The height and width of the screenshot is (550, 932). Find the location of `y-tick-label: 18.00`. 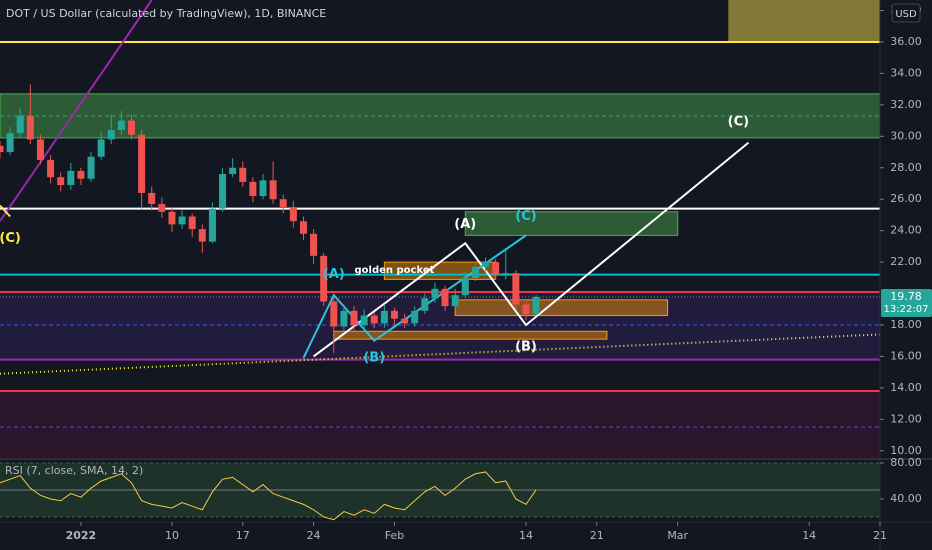

y-tick-label: 18.00 is located at coordinates (906, 324).